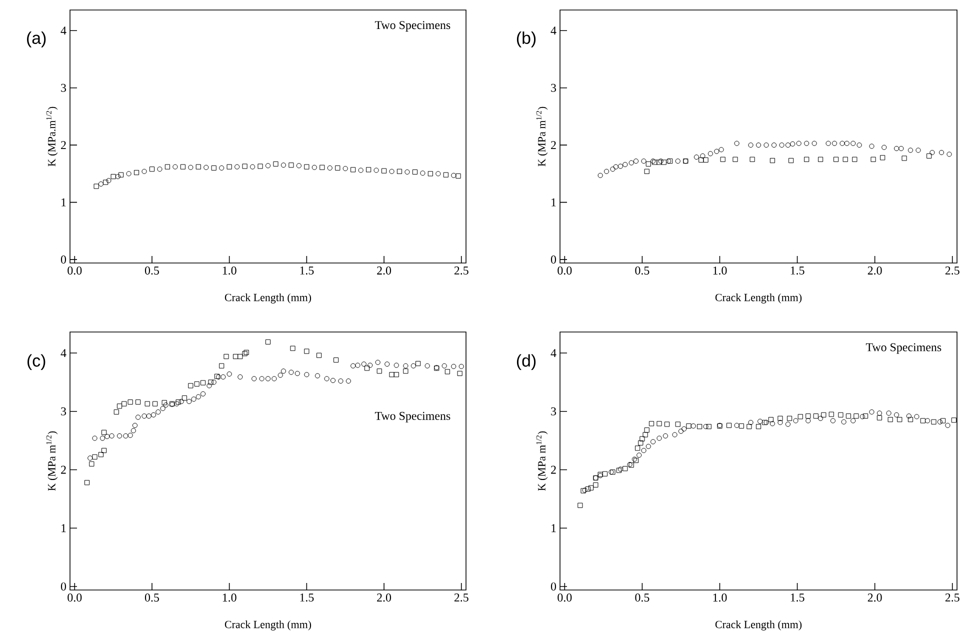  I want to click on x-tick-label: 1.0, so click(229, 270).